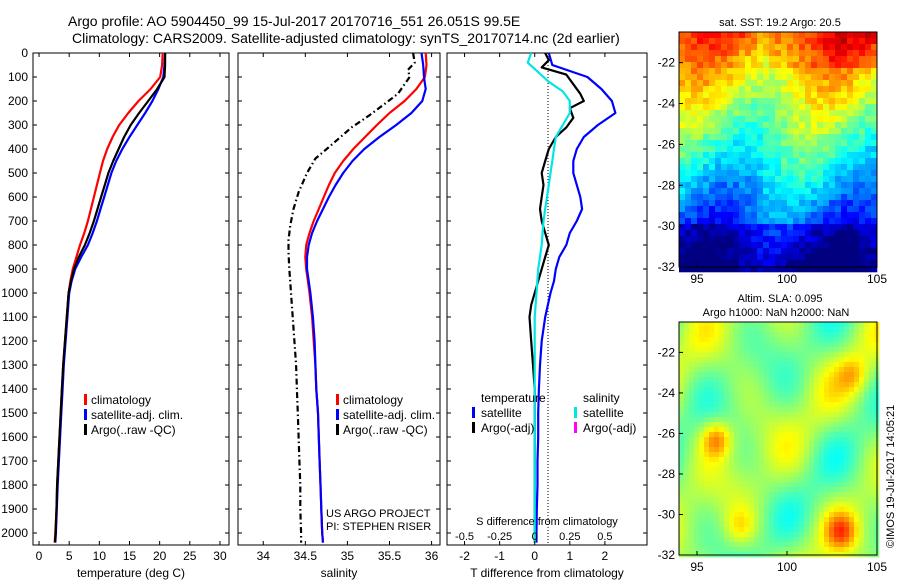 This screenshot has width=900, height=580. Describe the element at coordinates (667, 514) in the screenshot. I see `map-y-tick-label: -30` at that location.